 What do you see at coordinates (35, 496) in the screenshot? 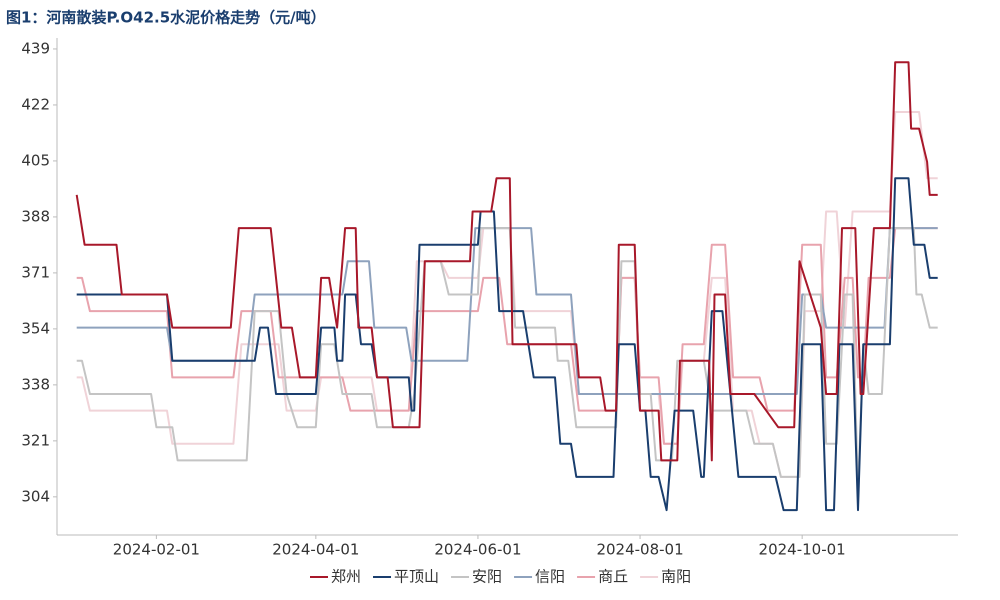
I see `y-tick-label: 304` at bounding box center [35, 496].